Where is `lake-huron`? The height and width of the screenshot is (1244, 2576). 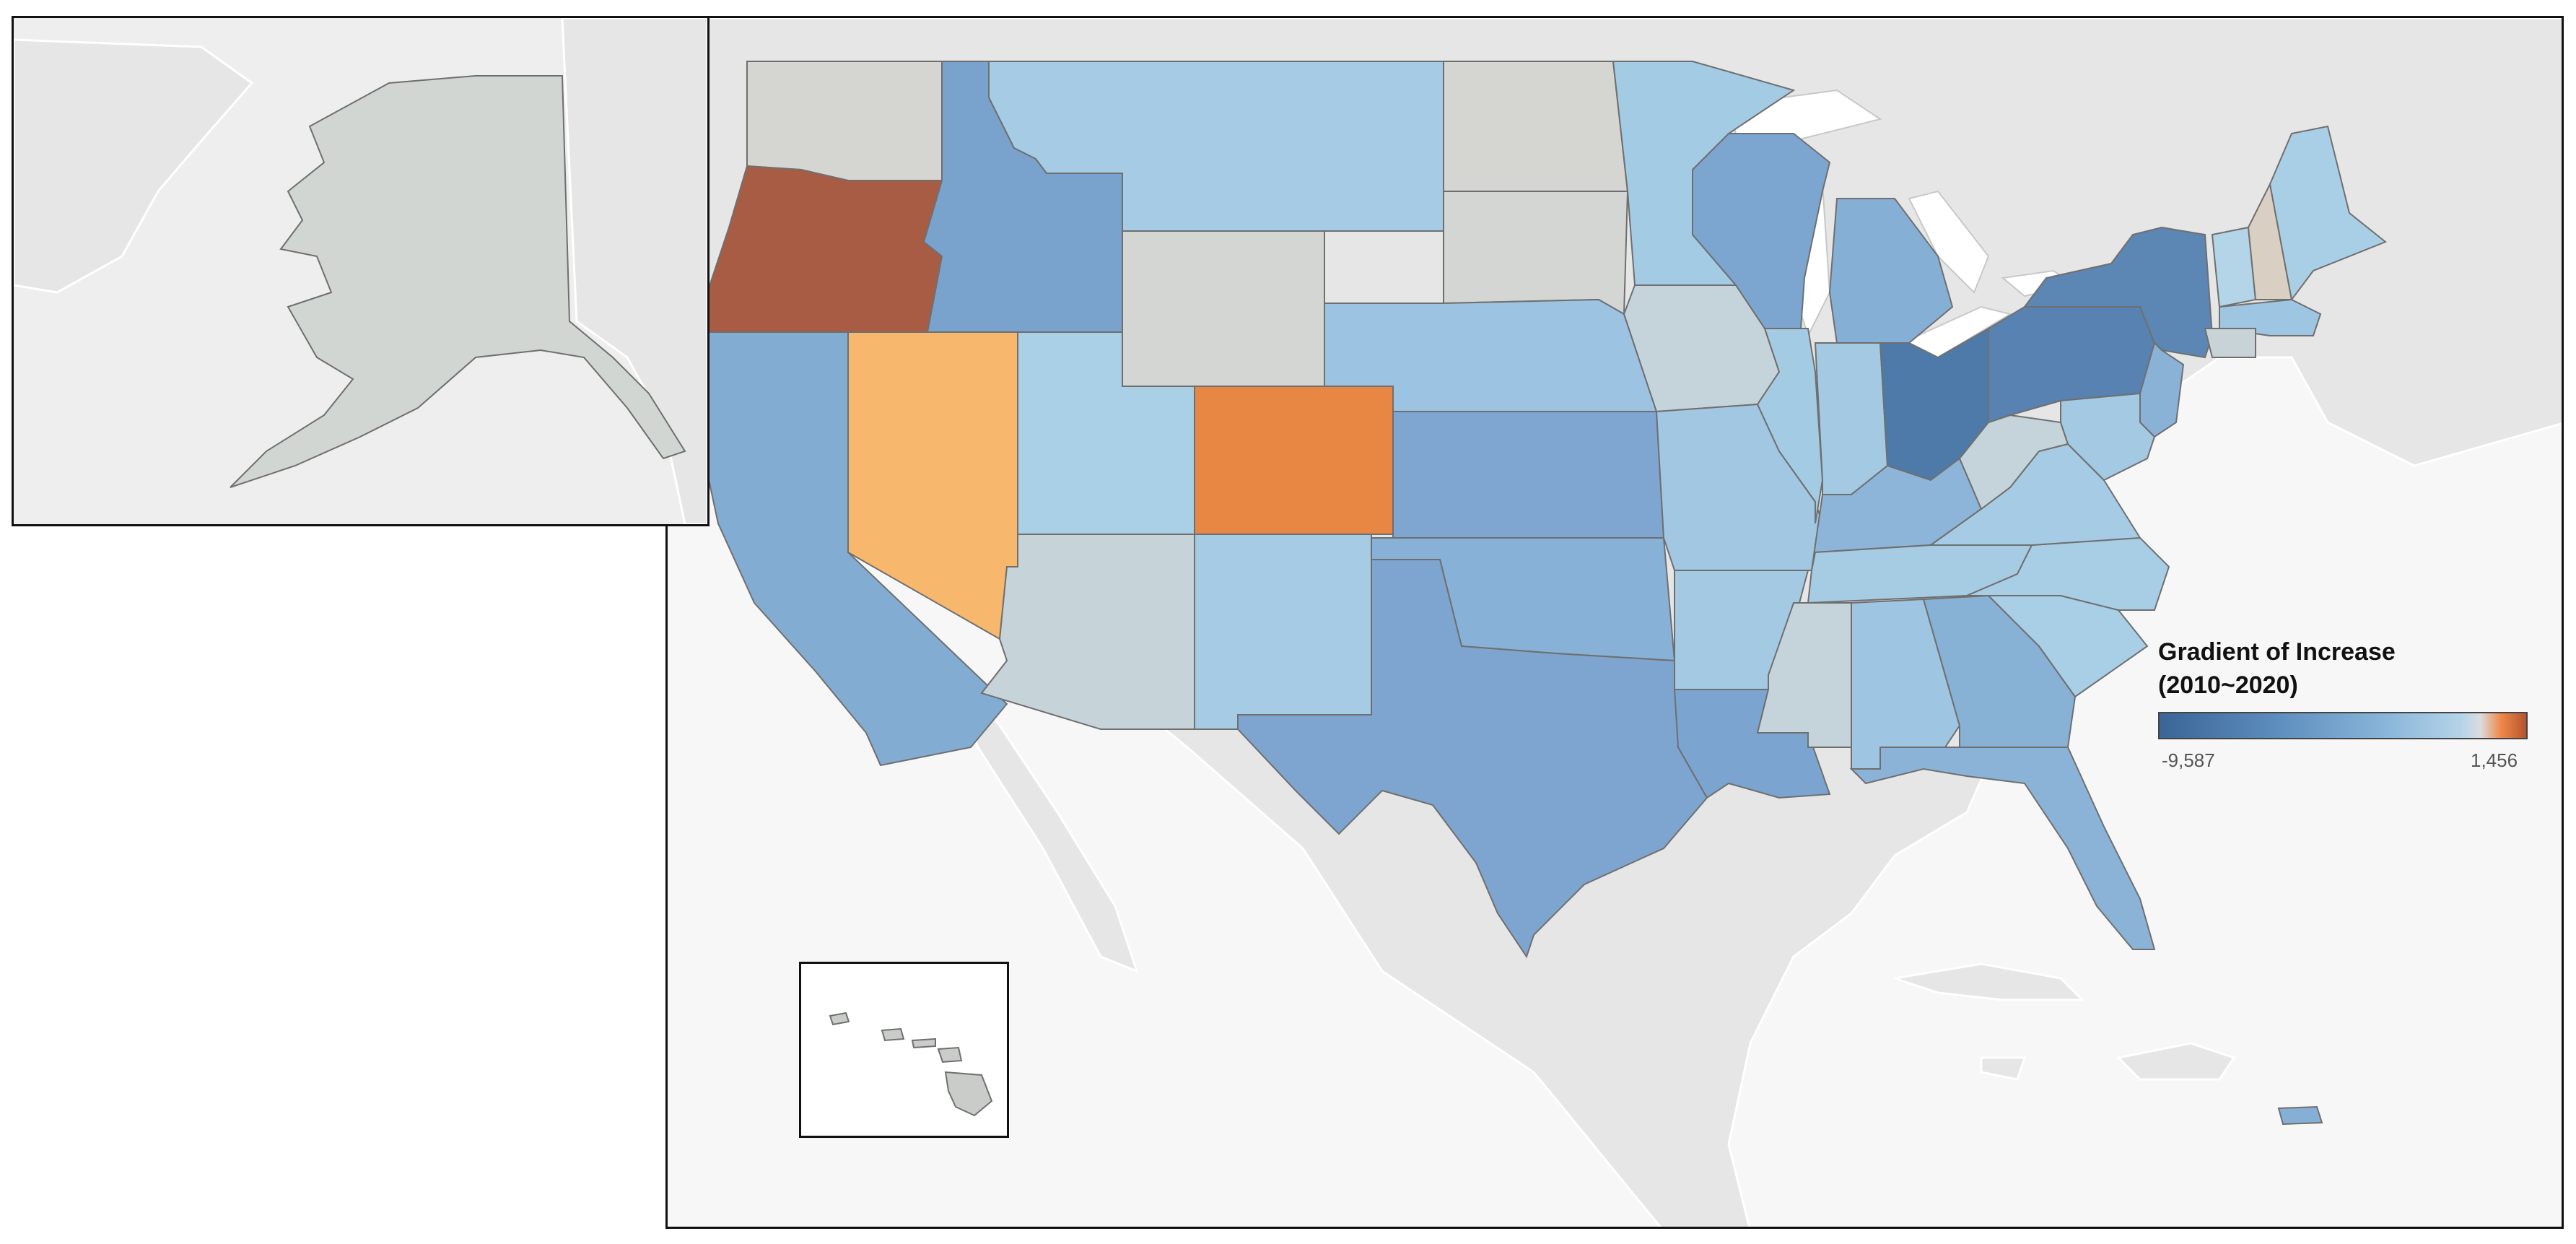 lake-huron is located at coordinates (1949, 242).